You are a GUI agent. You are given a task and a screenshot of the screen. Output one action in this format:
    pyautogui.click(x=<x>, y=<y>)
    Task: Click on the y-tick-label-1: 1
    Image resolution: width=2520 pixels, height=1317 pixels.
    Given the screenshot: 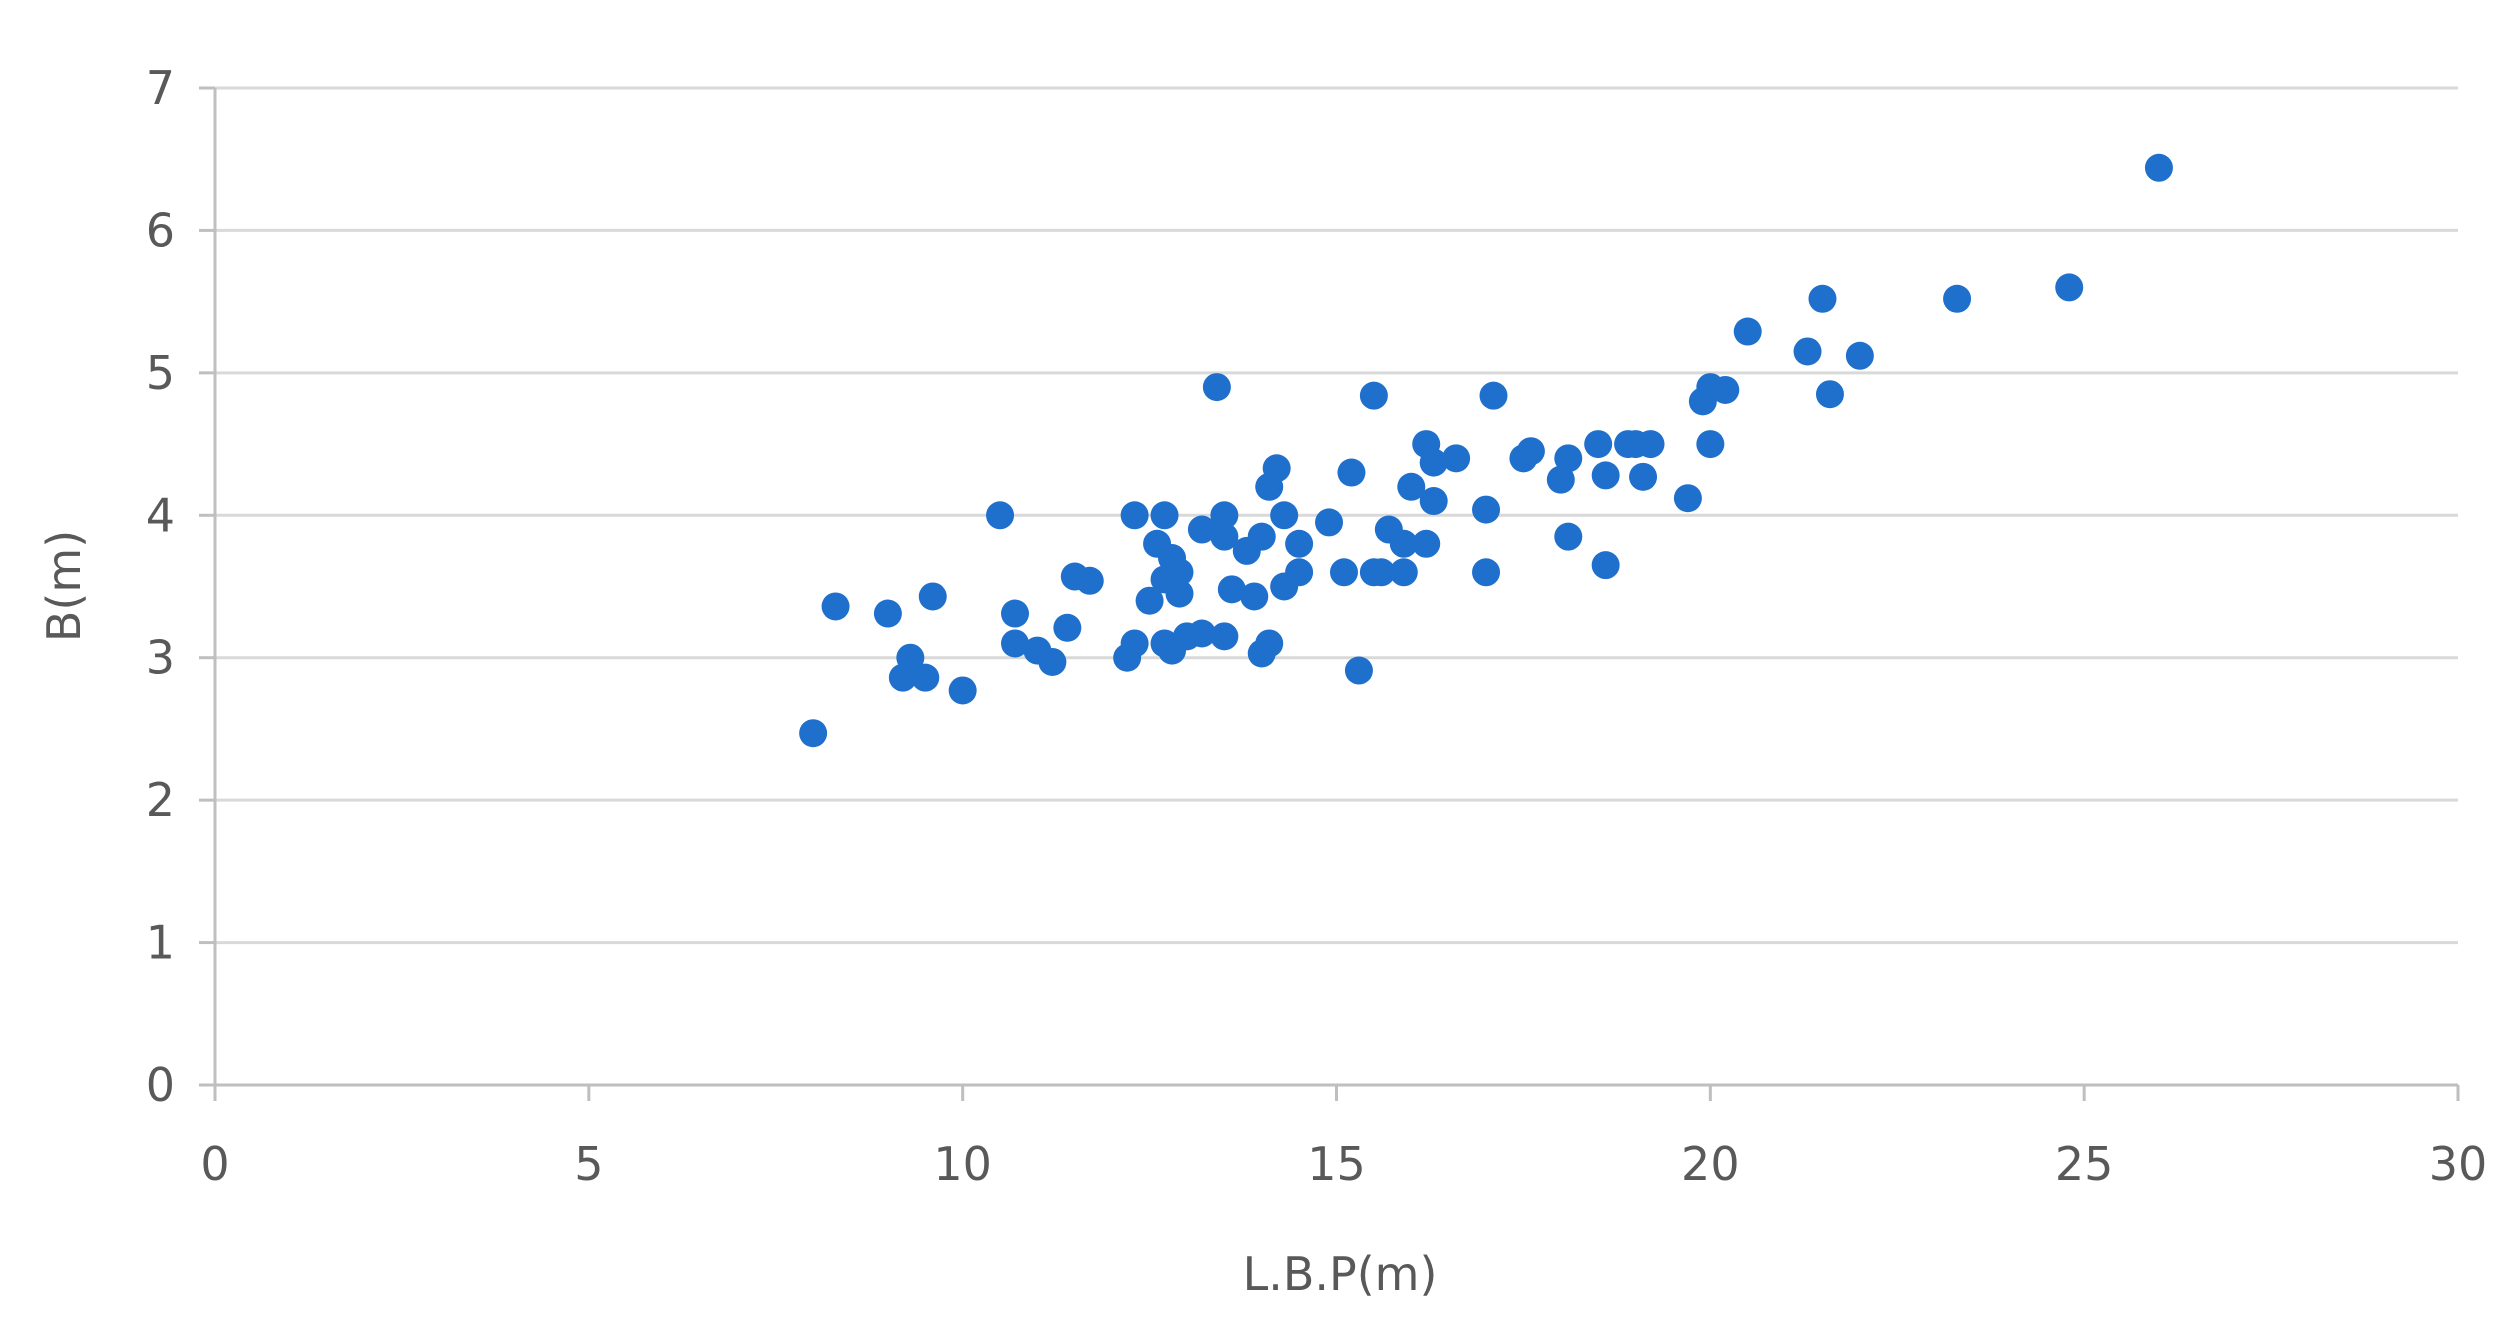 What is the action you would take?
    pyautogui.click(x=160, y=943)
    